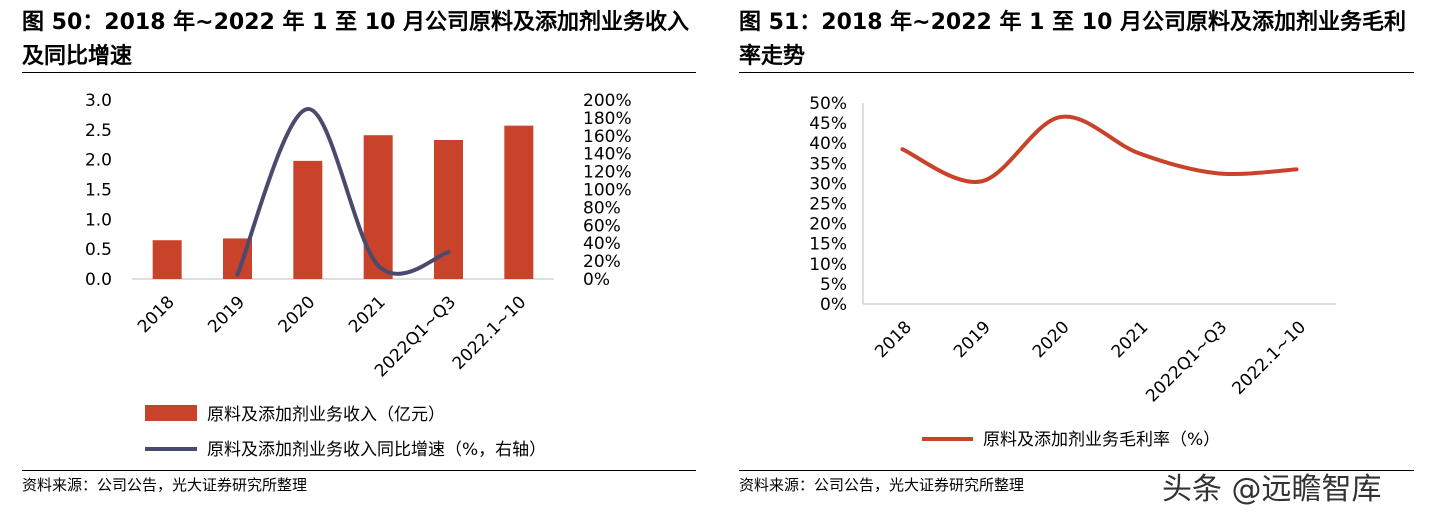 The height and width of the screenshot is (519, 1445). Describe the element at coordinates (98, 280) in the screenshot. I see `y-left-tick-label: 0.0` at that location.